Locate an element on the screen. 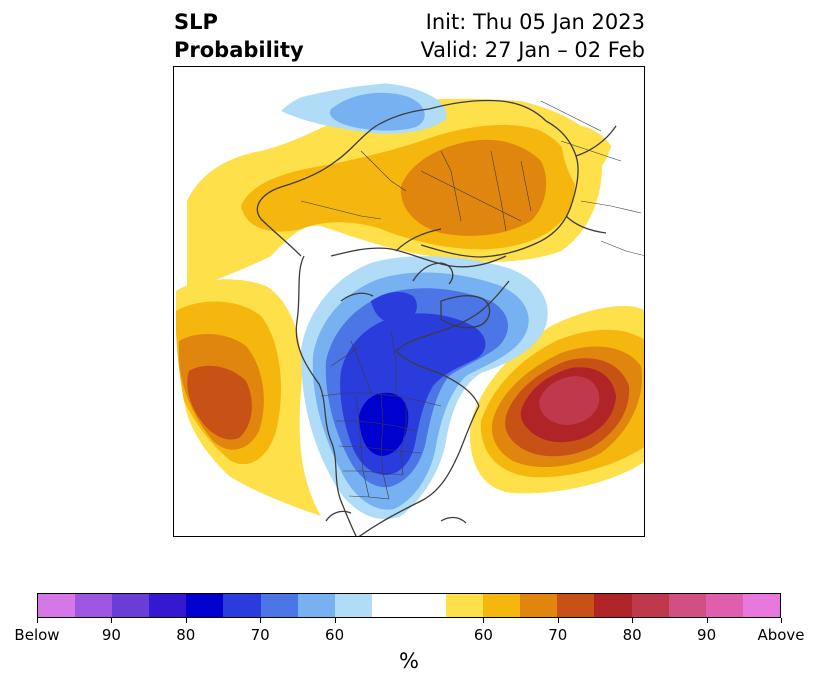  colorbar-tick-label: Below is located at coordinates (37, 635).